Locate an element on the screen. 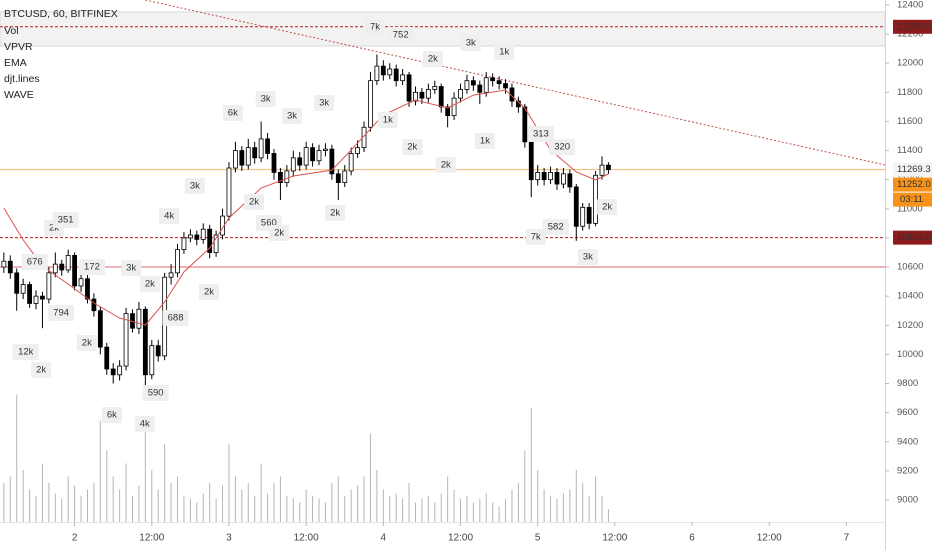 This screenshot has height=550, width=932. x-tick-label: 4 is located at coordinates (384, 538).